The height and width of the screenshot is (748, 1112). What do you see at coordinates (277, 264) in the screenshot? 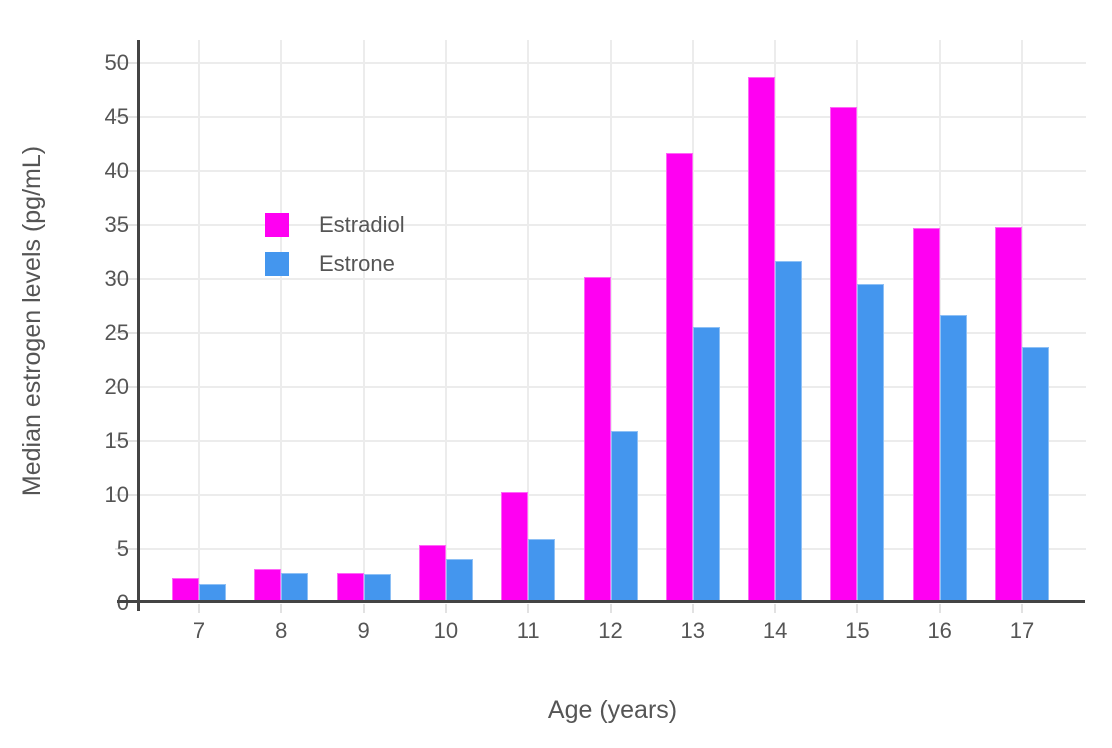
I see `legend-swatch-estrone-icon` at bounding box center [277, 264].